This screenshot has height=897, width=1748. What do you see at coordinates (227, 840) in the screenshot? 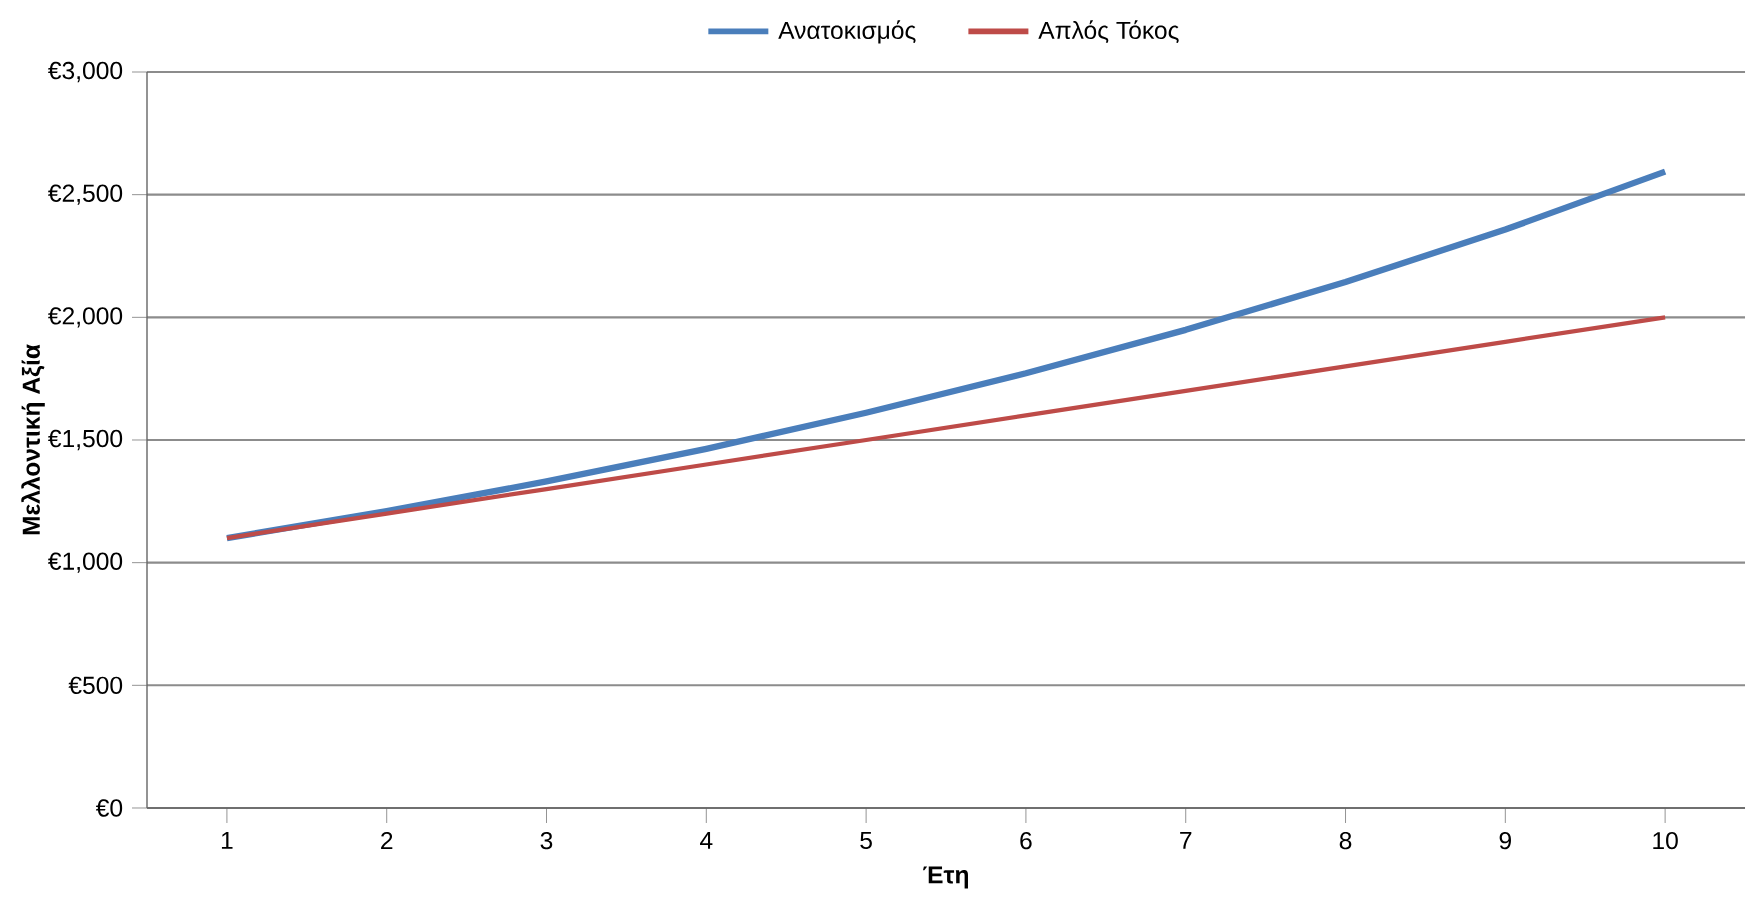
I see `x-tick-label: 1` at bounding box center [227, 840].